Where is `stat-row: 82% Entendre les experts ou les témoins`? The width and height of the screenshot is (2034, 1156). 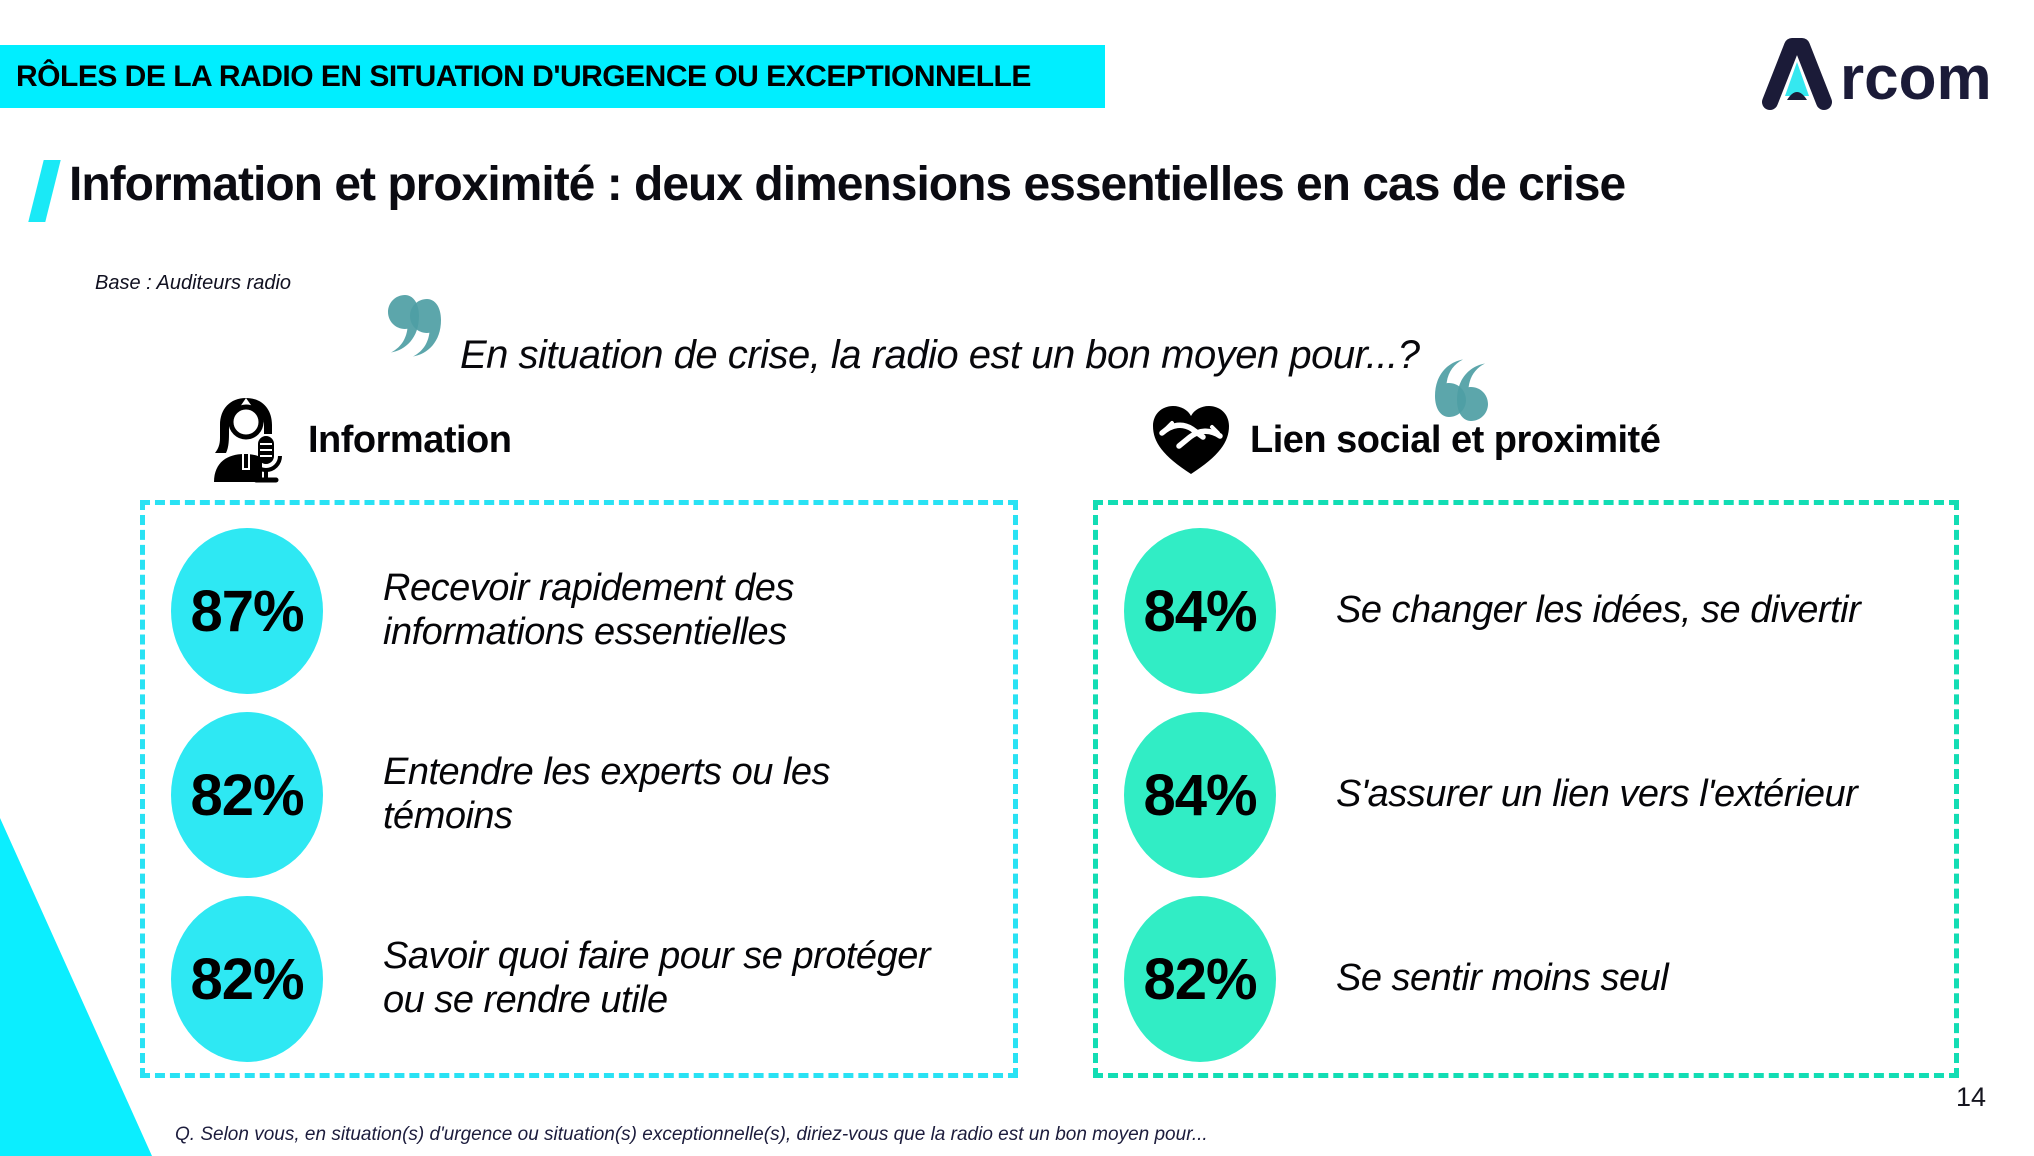 stat-row: 82% Entendre les experts ou les témoins is located at coordinates (592, 795).